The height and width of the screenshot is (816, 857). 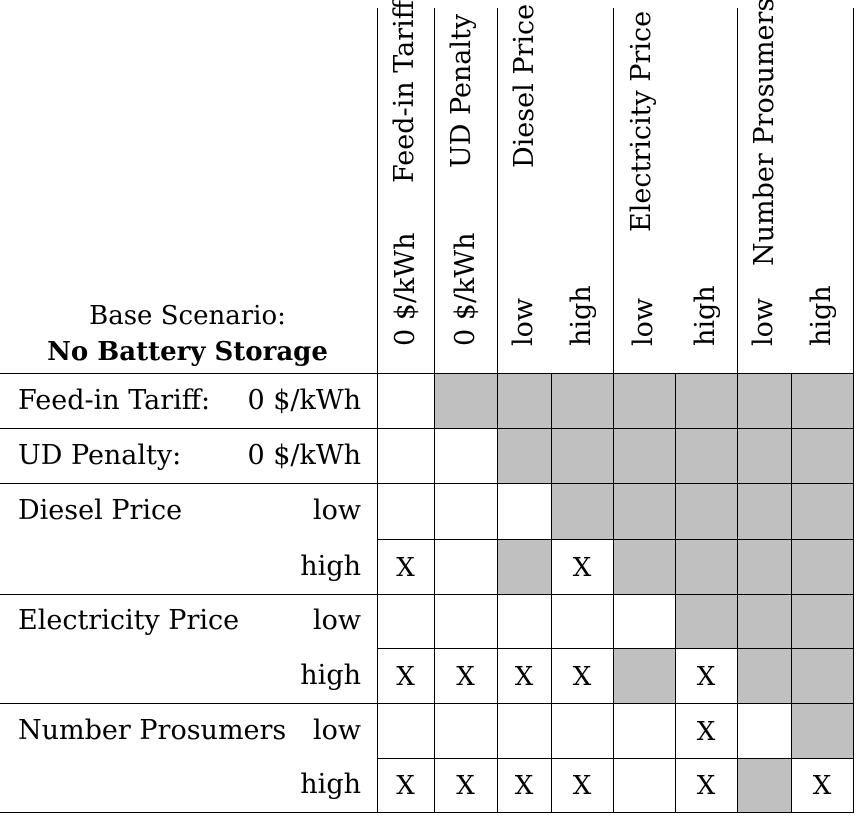 I want to click on column-group-label: Electricity Price, so click(x=641, y=121).